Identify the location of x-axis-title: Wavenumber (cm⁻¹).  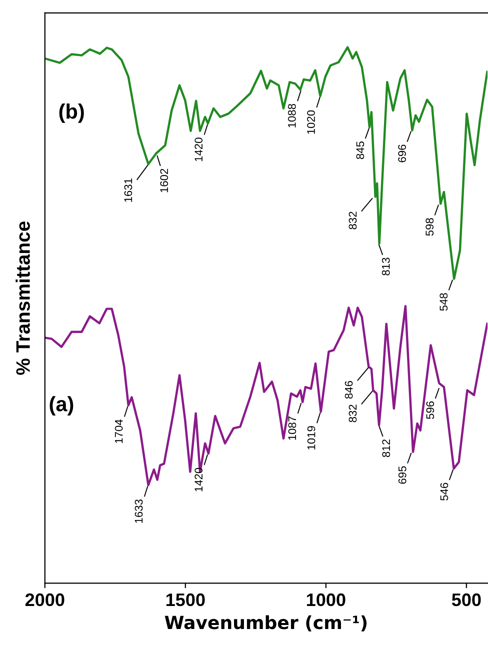
(265, 623).